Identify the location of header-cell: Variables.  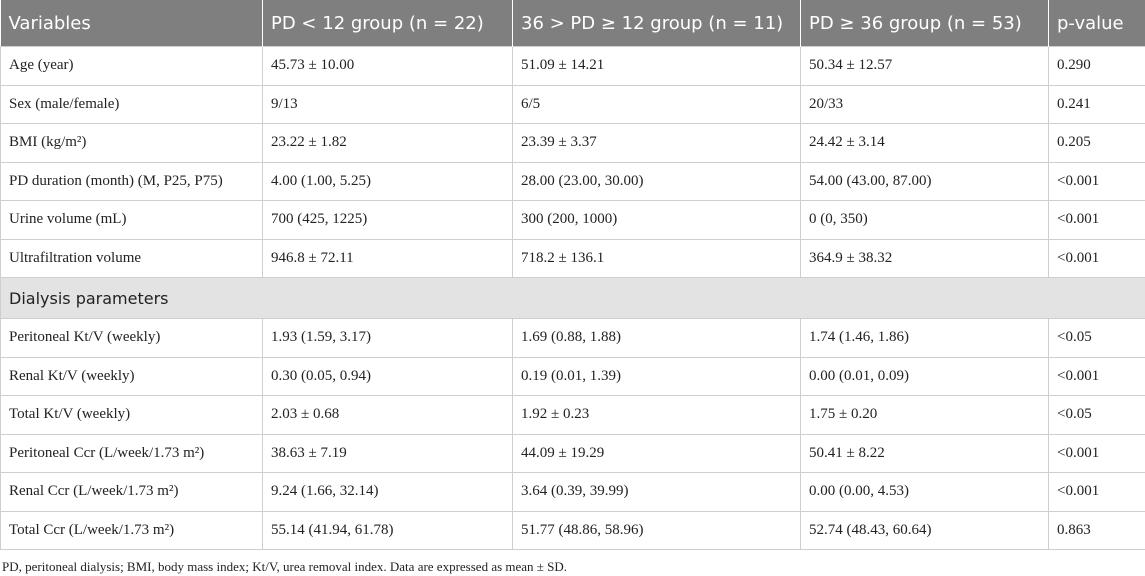
(131, 23).